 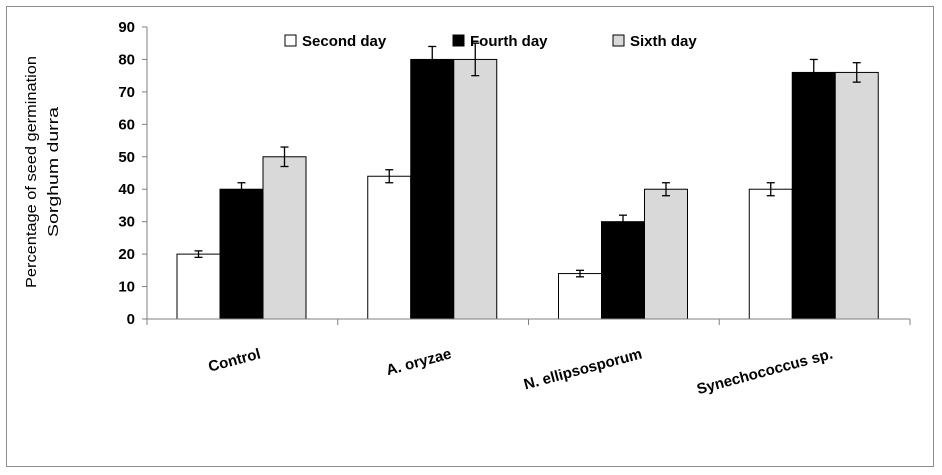 I want to click on y-tick-label: 30, so click(x=126, y=222).